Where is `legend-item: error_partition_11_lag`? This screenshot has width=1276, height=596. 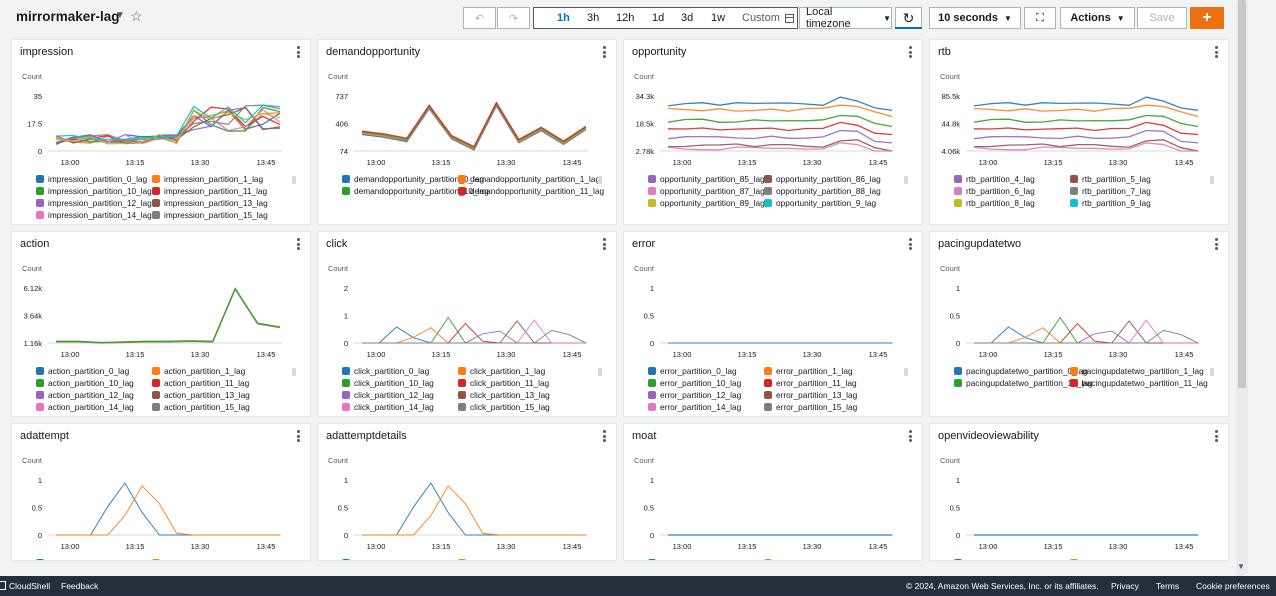
legend-item: error_partition_11_lag is located at coordinates (810, 383).